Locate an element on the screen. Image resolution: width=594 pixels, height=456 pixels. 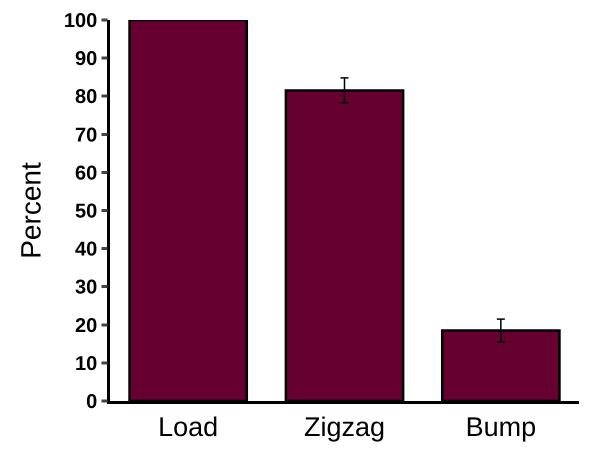
x-tick-label: Zigzag is located at coordinates (345, 427).